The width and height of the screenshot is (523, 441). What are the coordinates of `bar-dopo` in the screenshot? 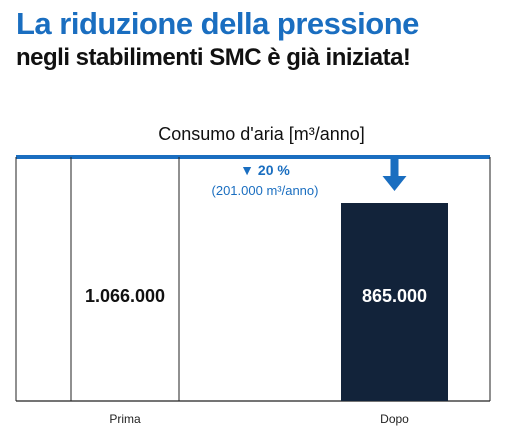 It's located at (394, 302).